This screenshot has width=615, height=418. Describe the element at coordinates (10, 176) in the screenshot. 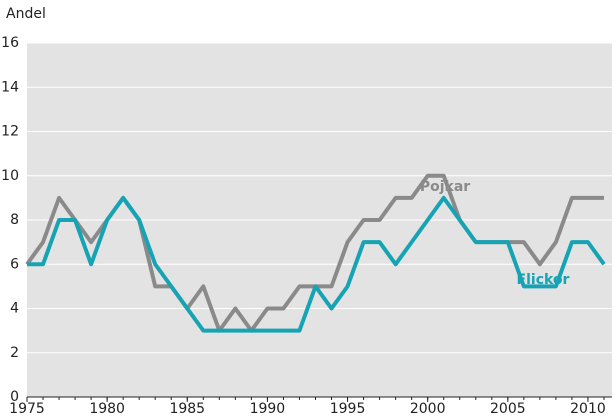

I see `y-tick-label: 10` at that location.